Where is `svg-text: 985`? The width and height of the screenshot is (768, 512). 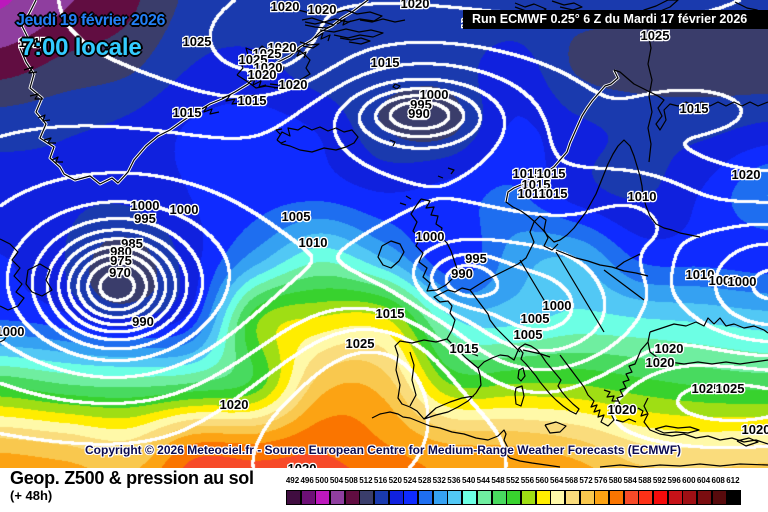
svg-text: 985 is located at coordinates (132, 243).